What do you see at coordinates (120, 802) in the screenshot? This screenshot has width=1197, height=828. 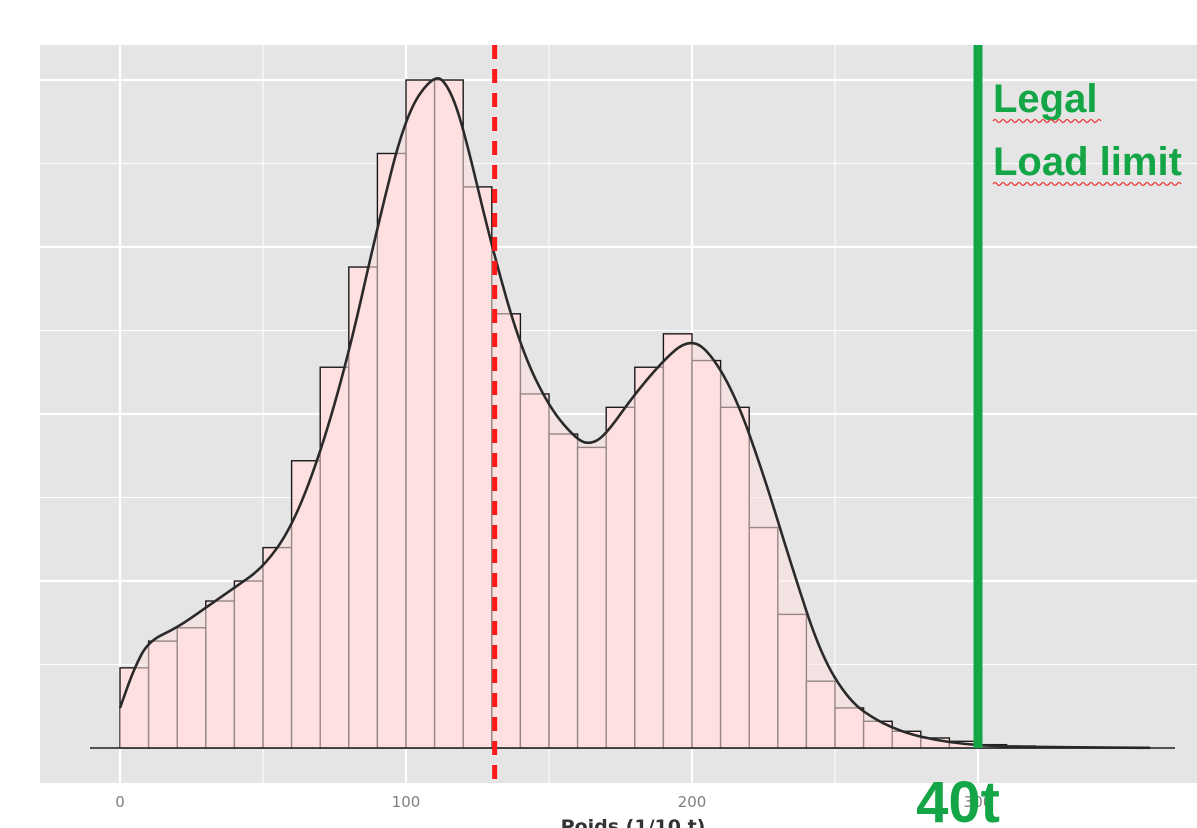 I see `x-tick-label: 0` at bounding box center [120, 802].